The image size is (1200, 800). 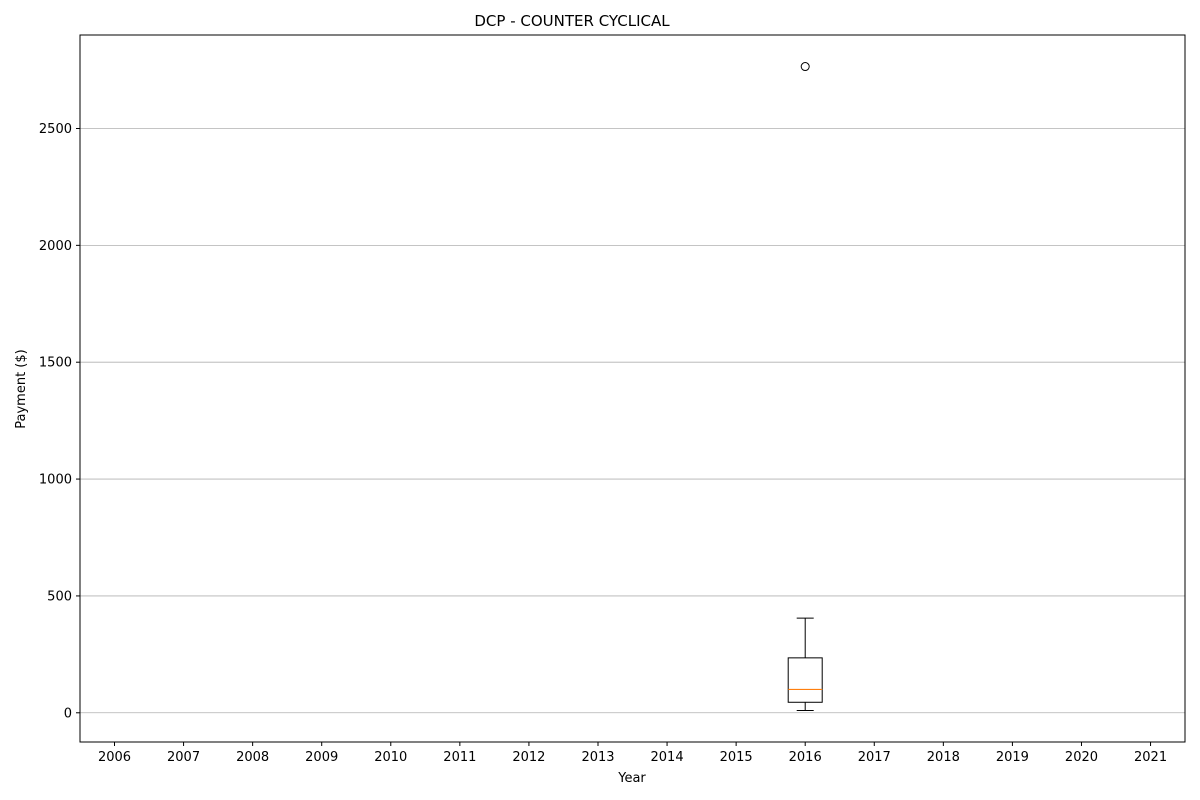 What do you see at coordinates (459, 757) in the screenshot?
I see `x-tick-label: 2011` at bounding box center [459, 757].